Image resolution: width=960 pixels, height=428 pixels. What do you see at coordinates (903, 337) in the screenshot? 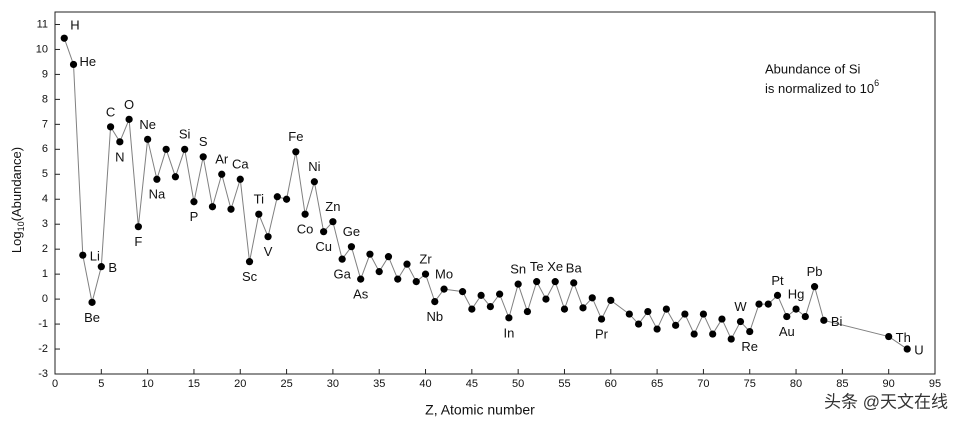
I see `point-label: Th` at bounding box center [903, 337].